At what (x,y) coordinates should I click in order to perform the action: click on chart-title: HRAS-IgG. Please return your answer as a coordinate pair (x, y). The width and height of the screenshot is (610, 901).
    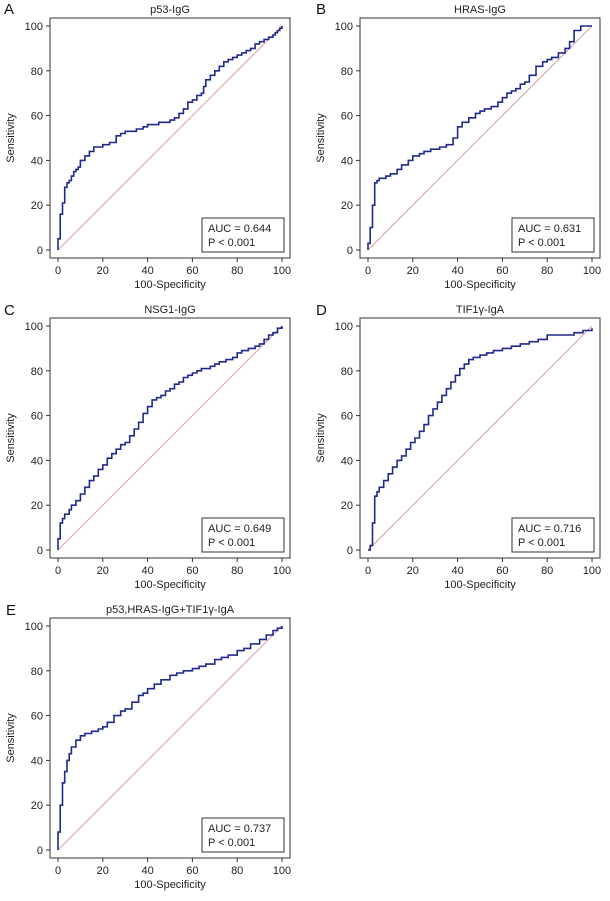
    Looking at the image, I should click on (480, 10).